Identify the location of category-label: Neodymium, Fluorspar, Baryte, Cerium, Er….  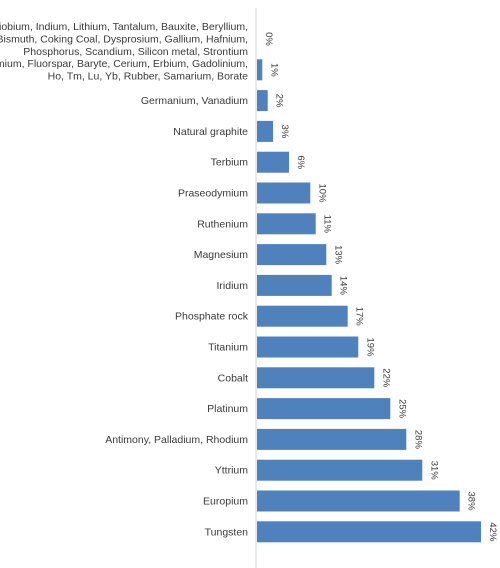
(124, 70).